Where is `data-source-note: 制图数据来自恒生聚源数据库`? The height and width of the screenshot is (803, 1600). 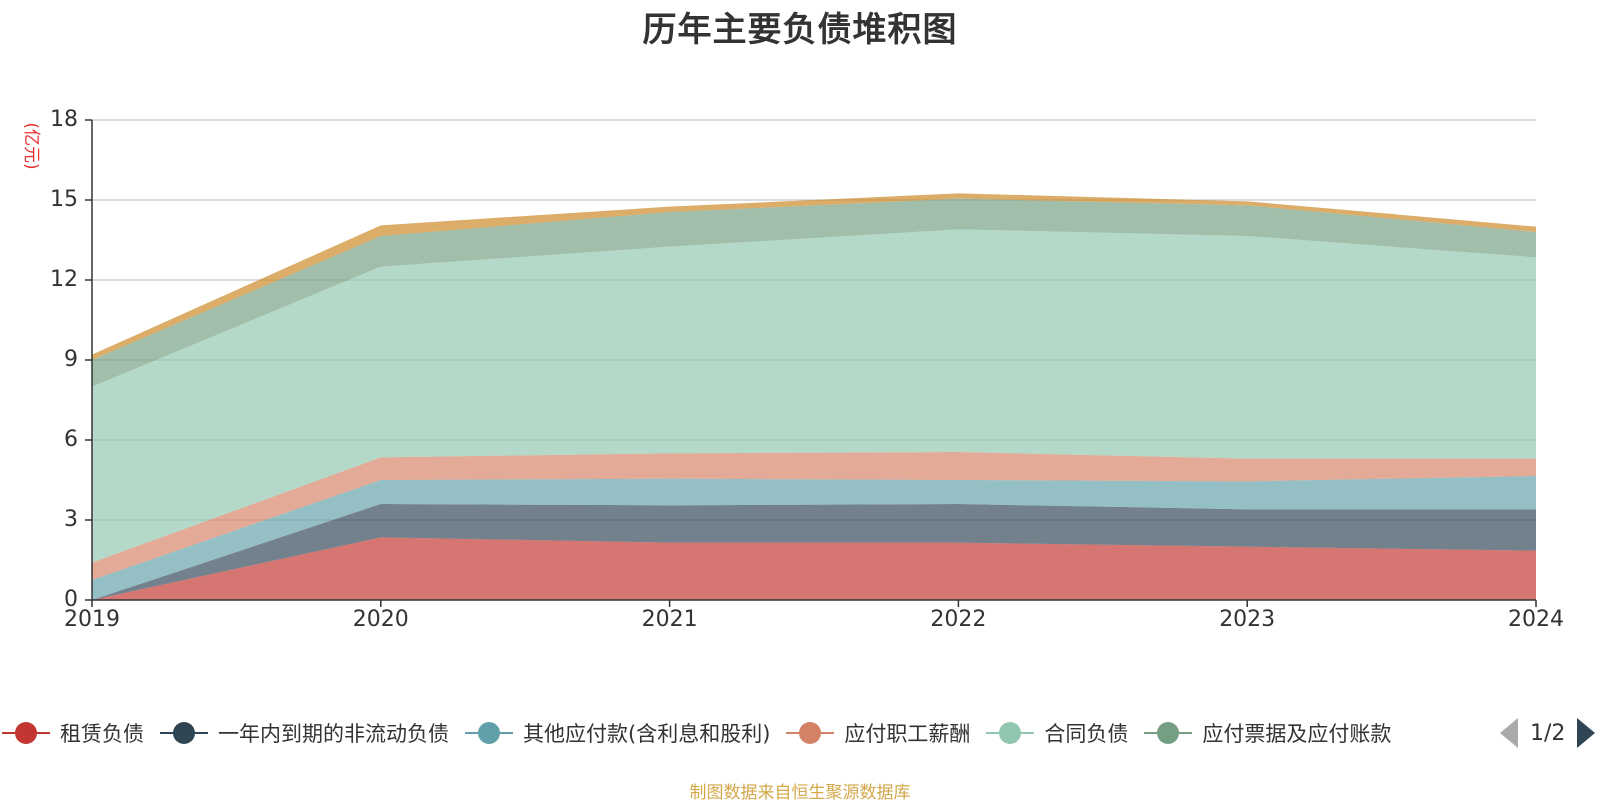
data-source-note: 制图数据来自恒生聚源数据库 is located at coordinates (800, 793).